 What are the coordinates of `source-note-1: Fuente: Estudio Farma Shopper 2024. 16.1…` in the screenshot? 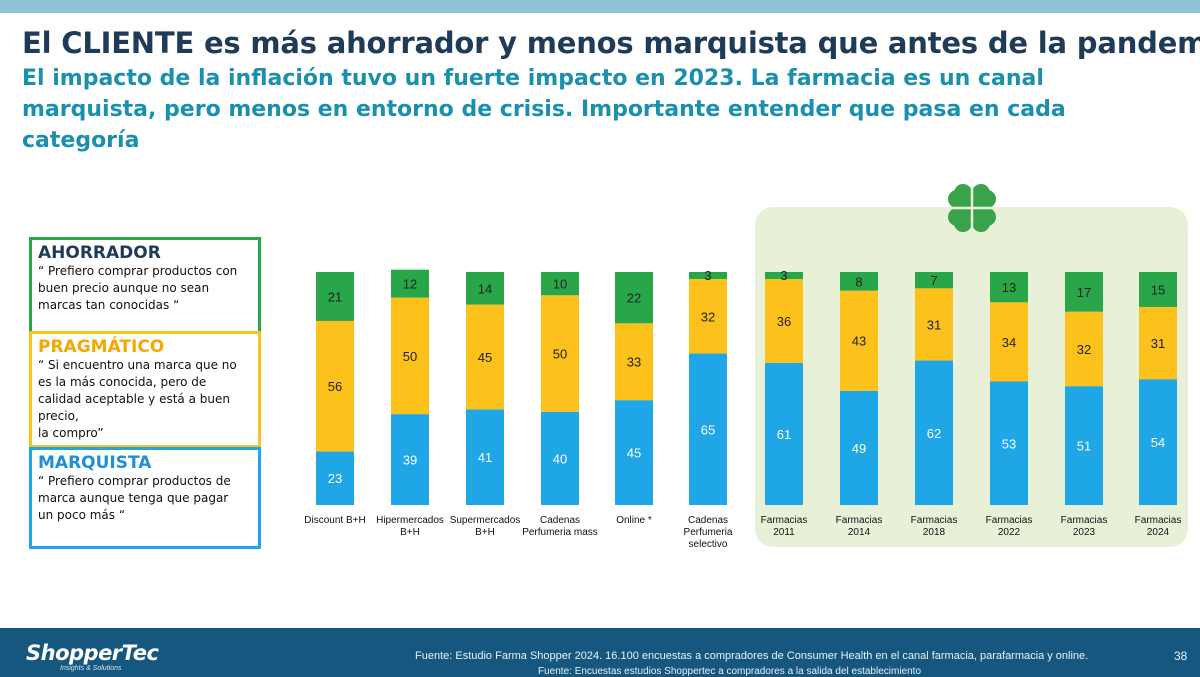 It's located at (752, 656).